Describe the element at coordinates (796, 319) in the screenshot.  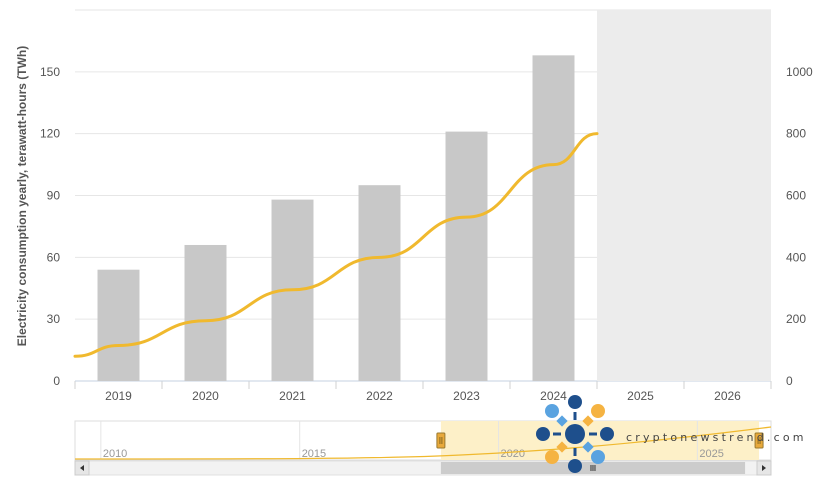
I see `right-tick-label: 200` at that location.